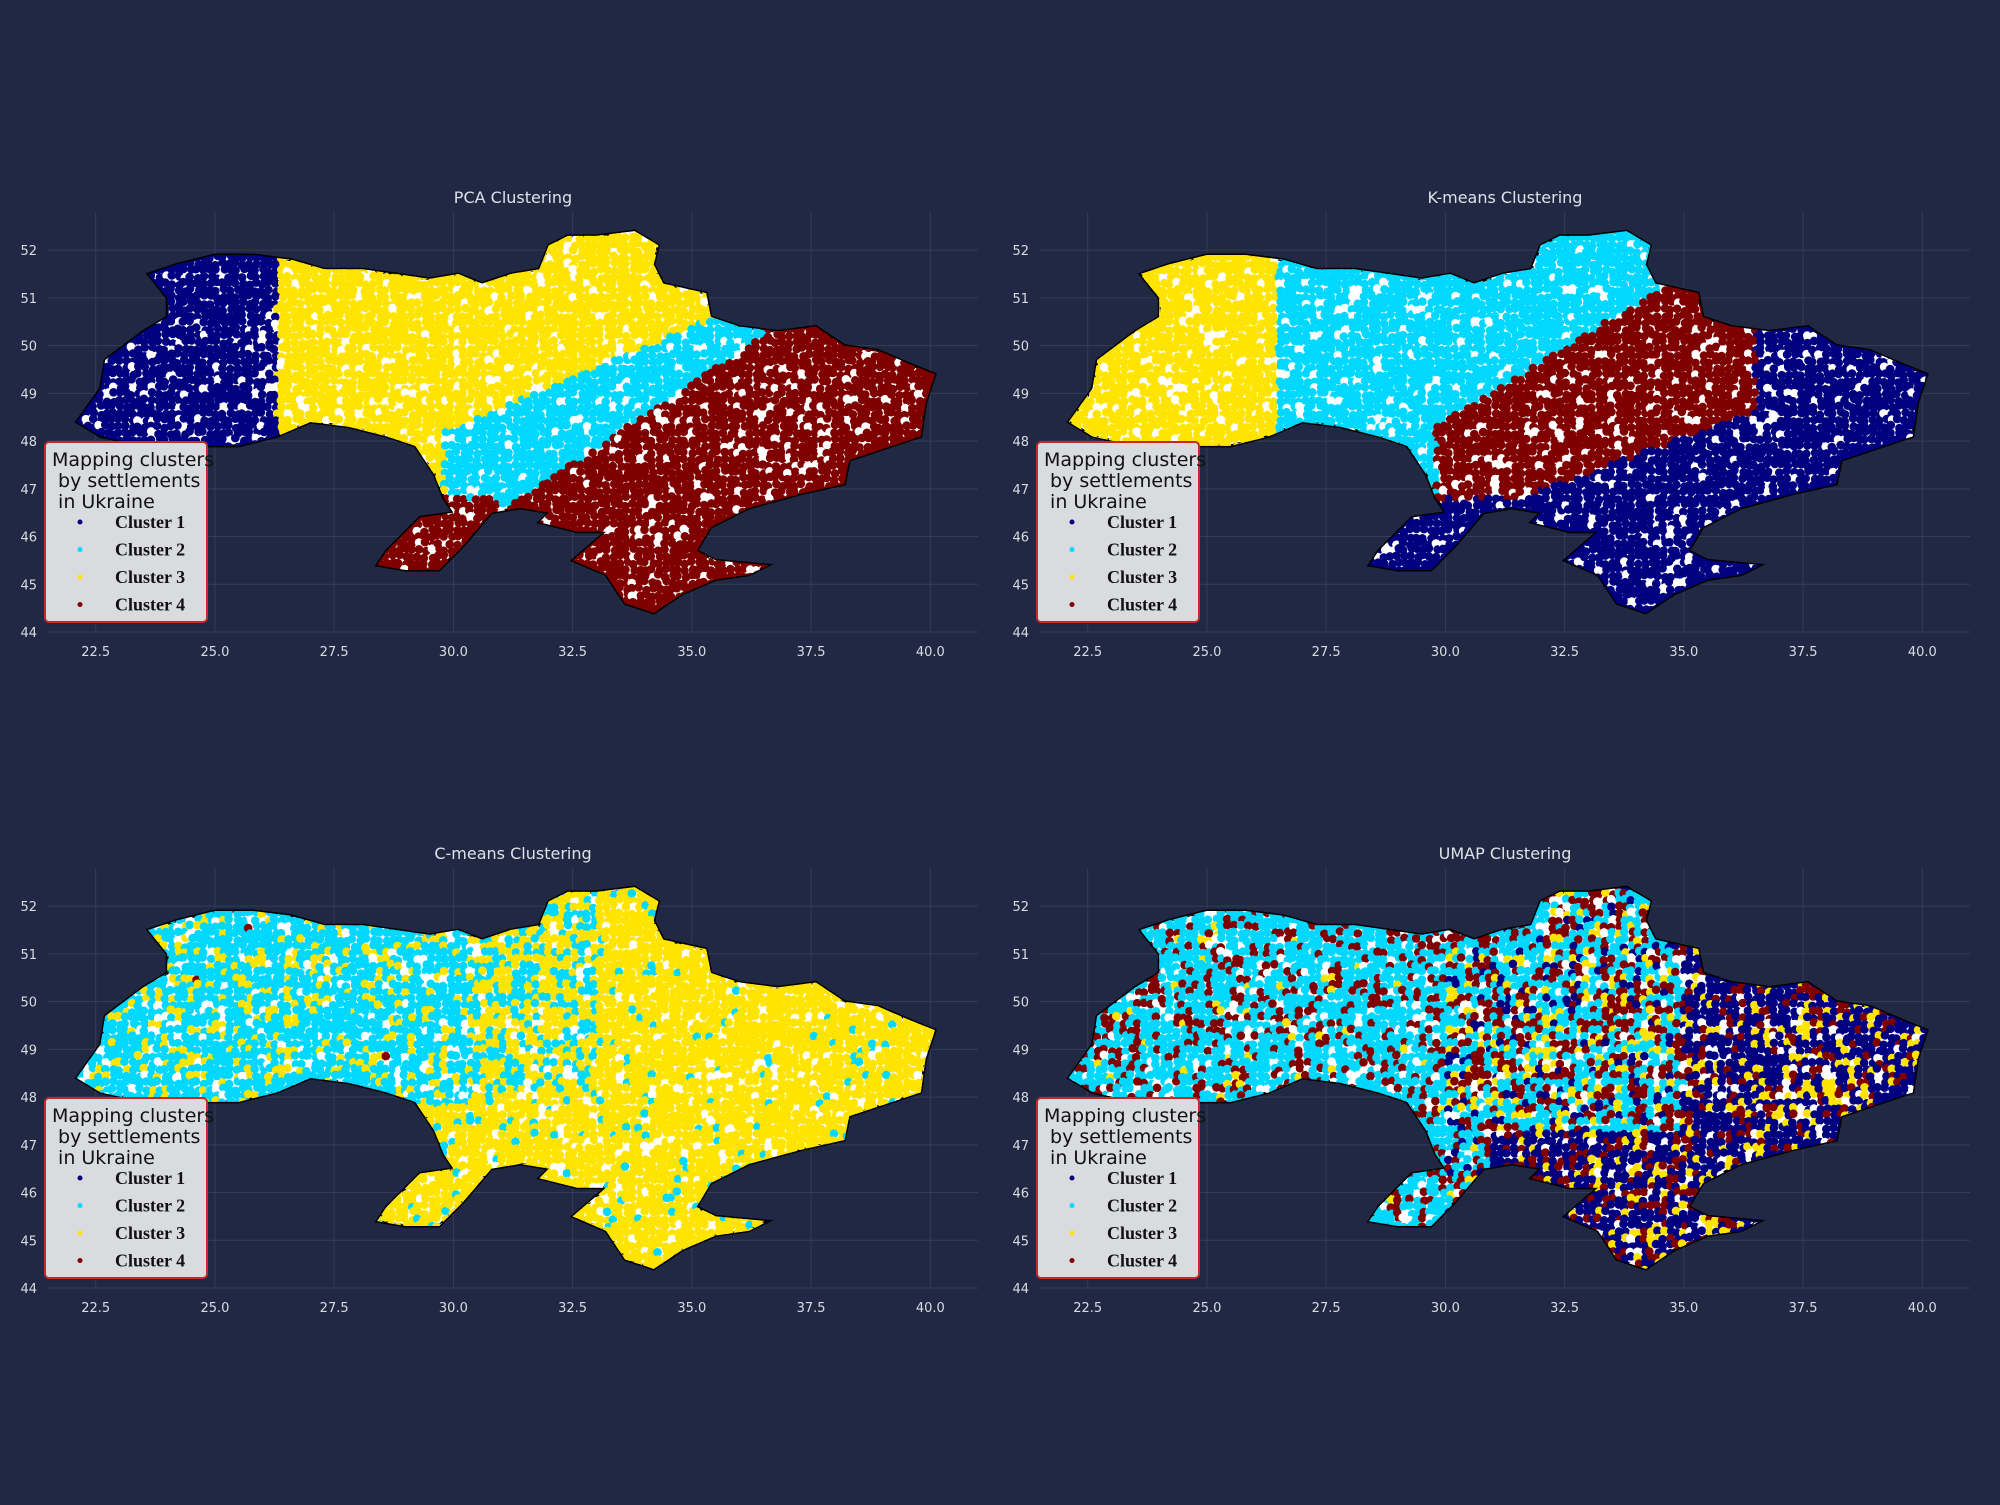 The image size is (2000, 1505). Describe the element at coordinates (453, 652) in the screenshot. I see `x-tick-label: 30.0` at that location.